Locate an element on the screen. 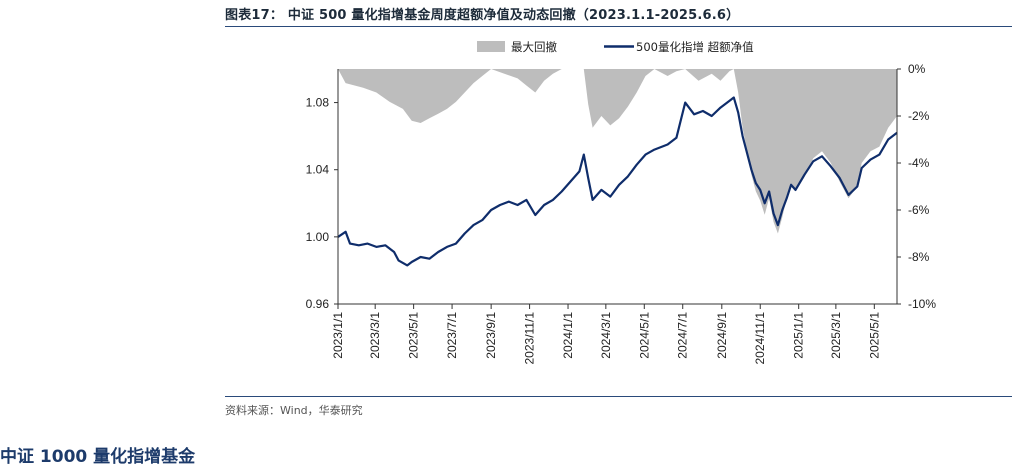 The image size is (1018, 467). title-rule is located at coordinates (618, 26).